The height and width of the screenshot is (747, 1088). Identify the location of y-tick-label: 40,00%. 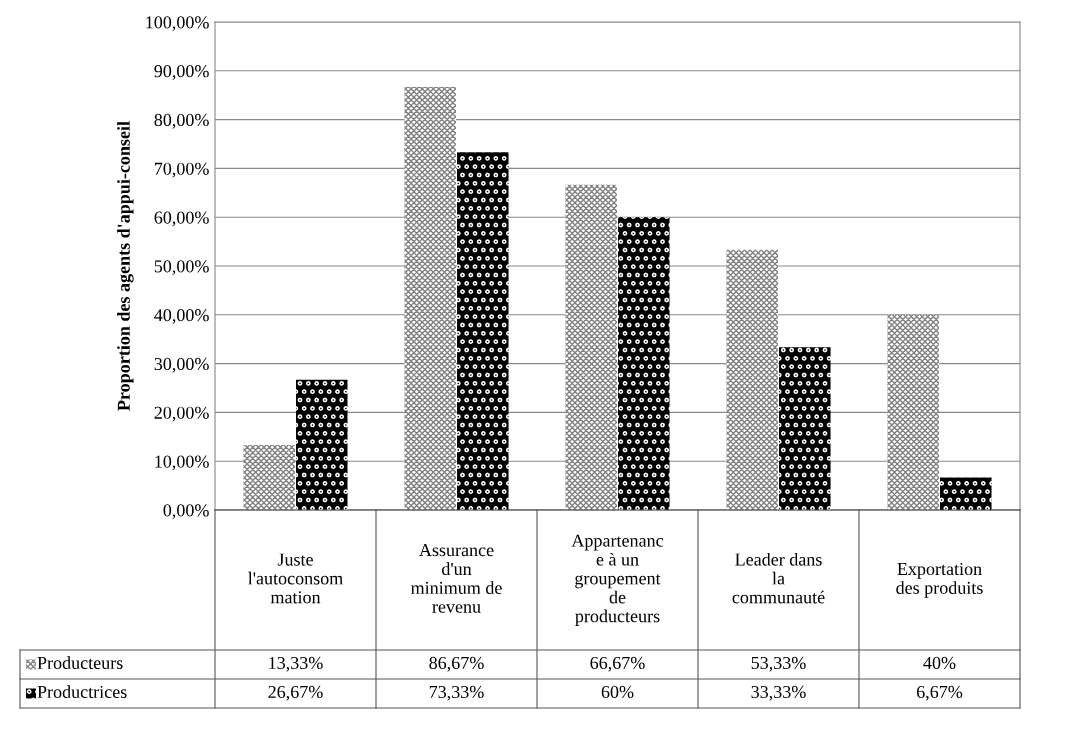
(181, 316).